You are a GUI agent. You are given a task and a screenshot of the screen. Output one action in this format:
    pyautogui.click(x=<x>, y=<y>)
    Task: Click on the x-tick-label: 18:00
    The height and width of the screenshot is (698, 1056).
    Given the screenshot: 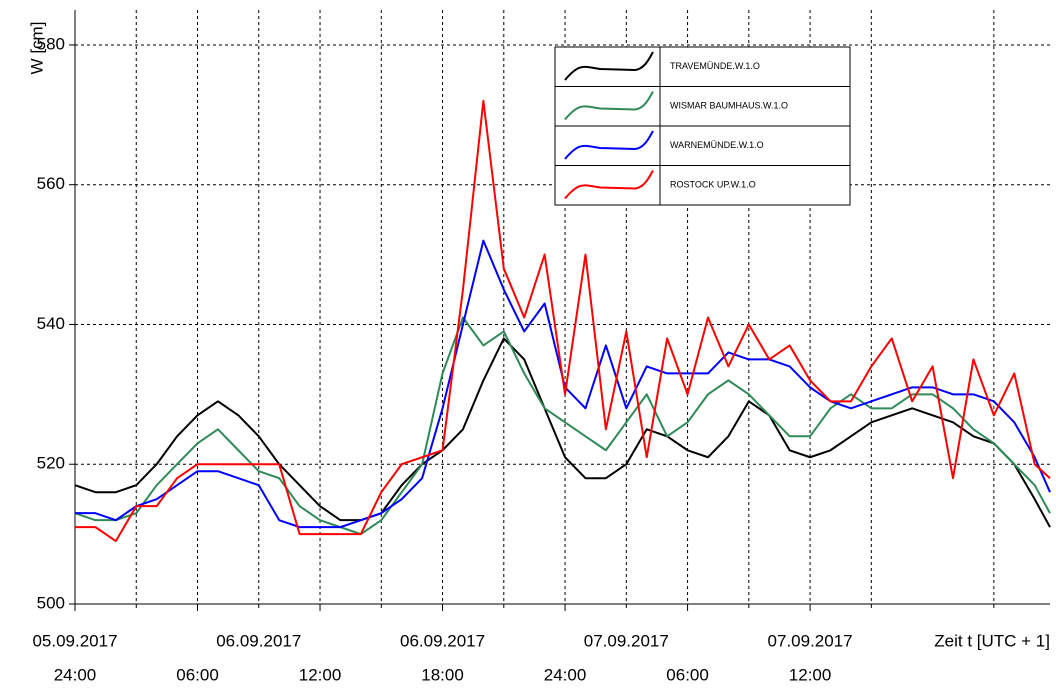 What is the action you would take?
    pyautogui.click(x=442, y=674)
    